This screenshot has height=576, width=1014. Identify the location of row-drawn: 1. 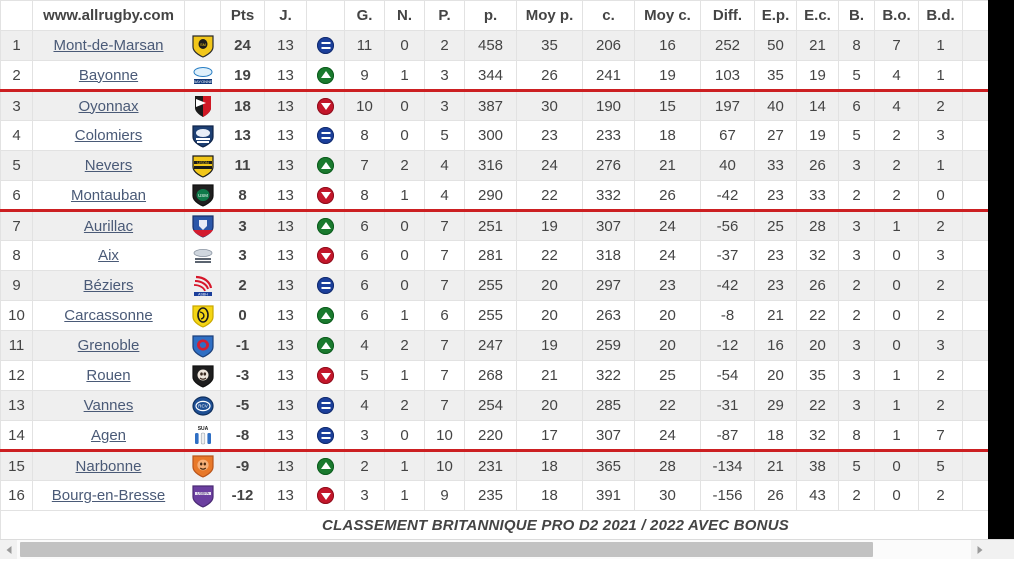
(404, 495).